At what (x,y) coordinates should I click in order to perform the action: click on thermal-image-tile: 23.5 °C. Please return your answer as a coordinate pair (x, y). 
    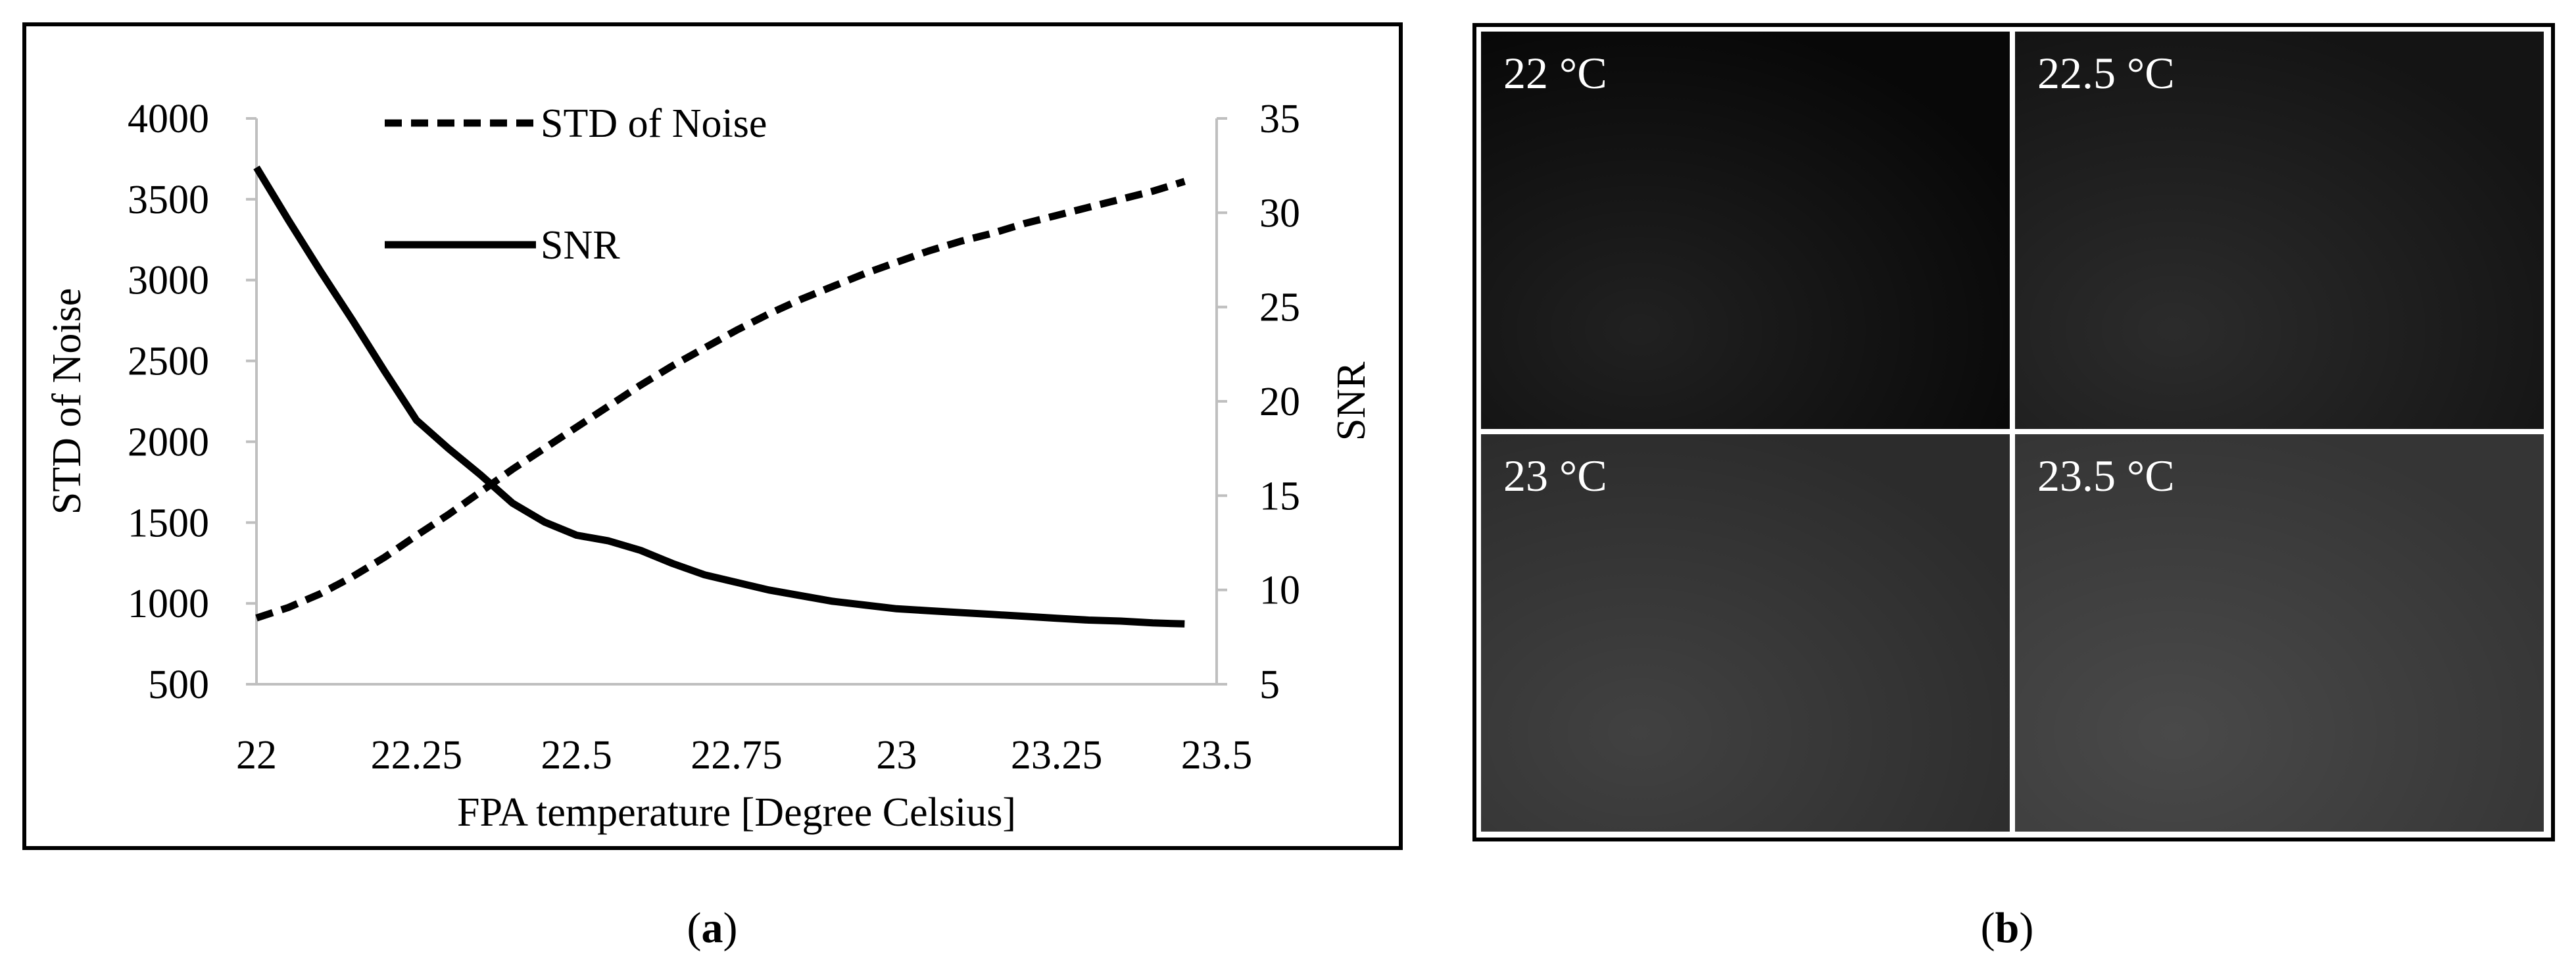
    Looking at the image, I should click on (2279, 633).